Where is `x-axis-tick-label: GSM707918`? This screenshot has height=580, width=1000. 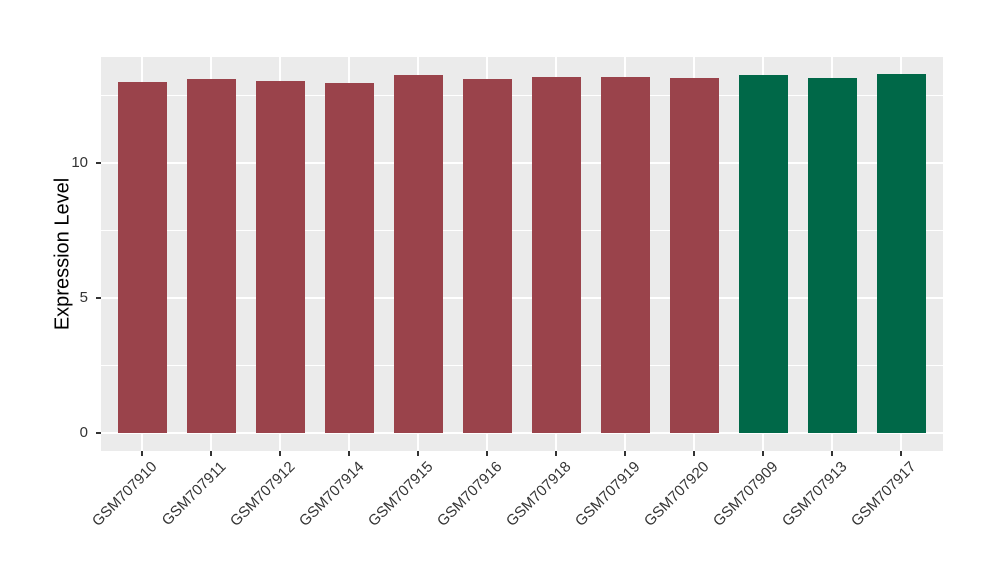 x-axis-tick-label: GSM707918 is located at coordinates (538, 494).